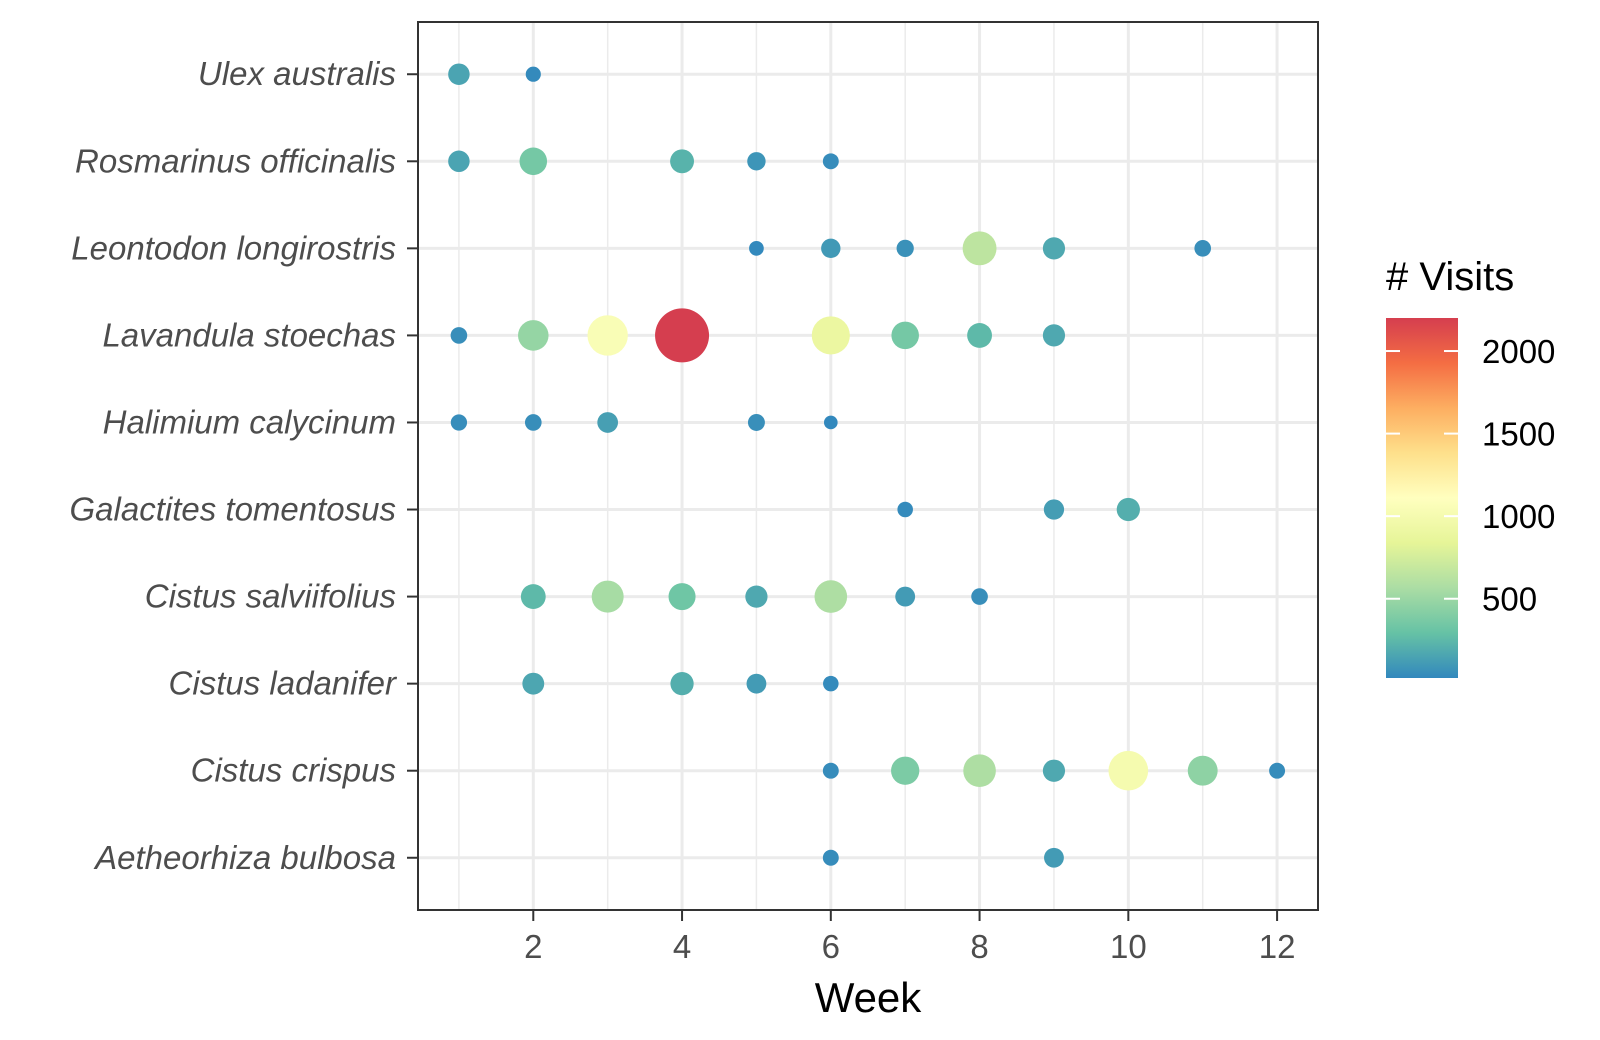 The width and height of the screenshot is (1600, 1040). I want to click on y-tick-label: Rosmarinus officinalis, so click(235, 160).